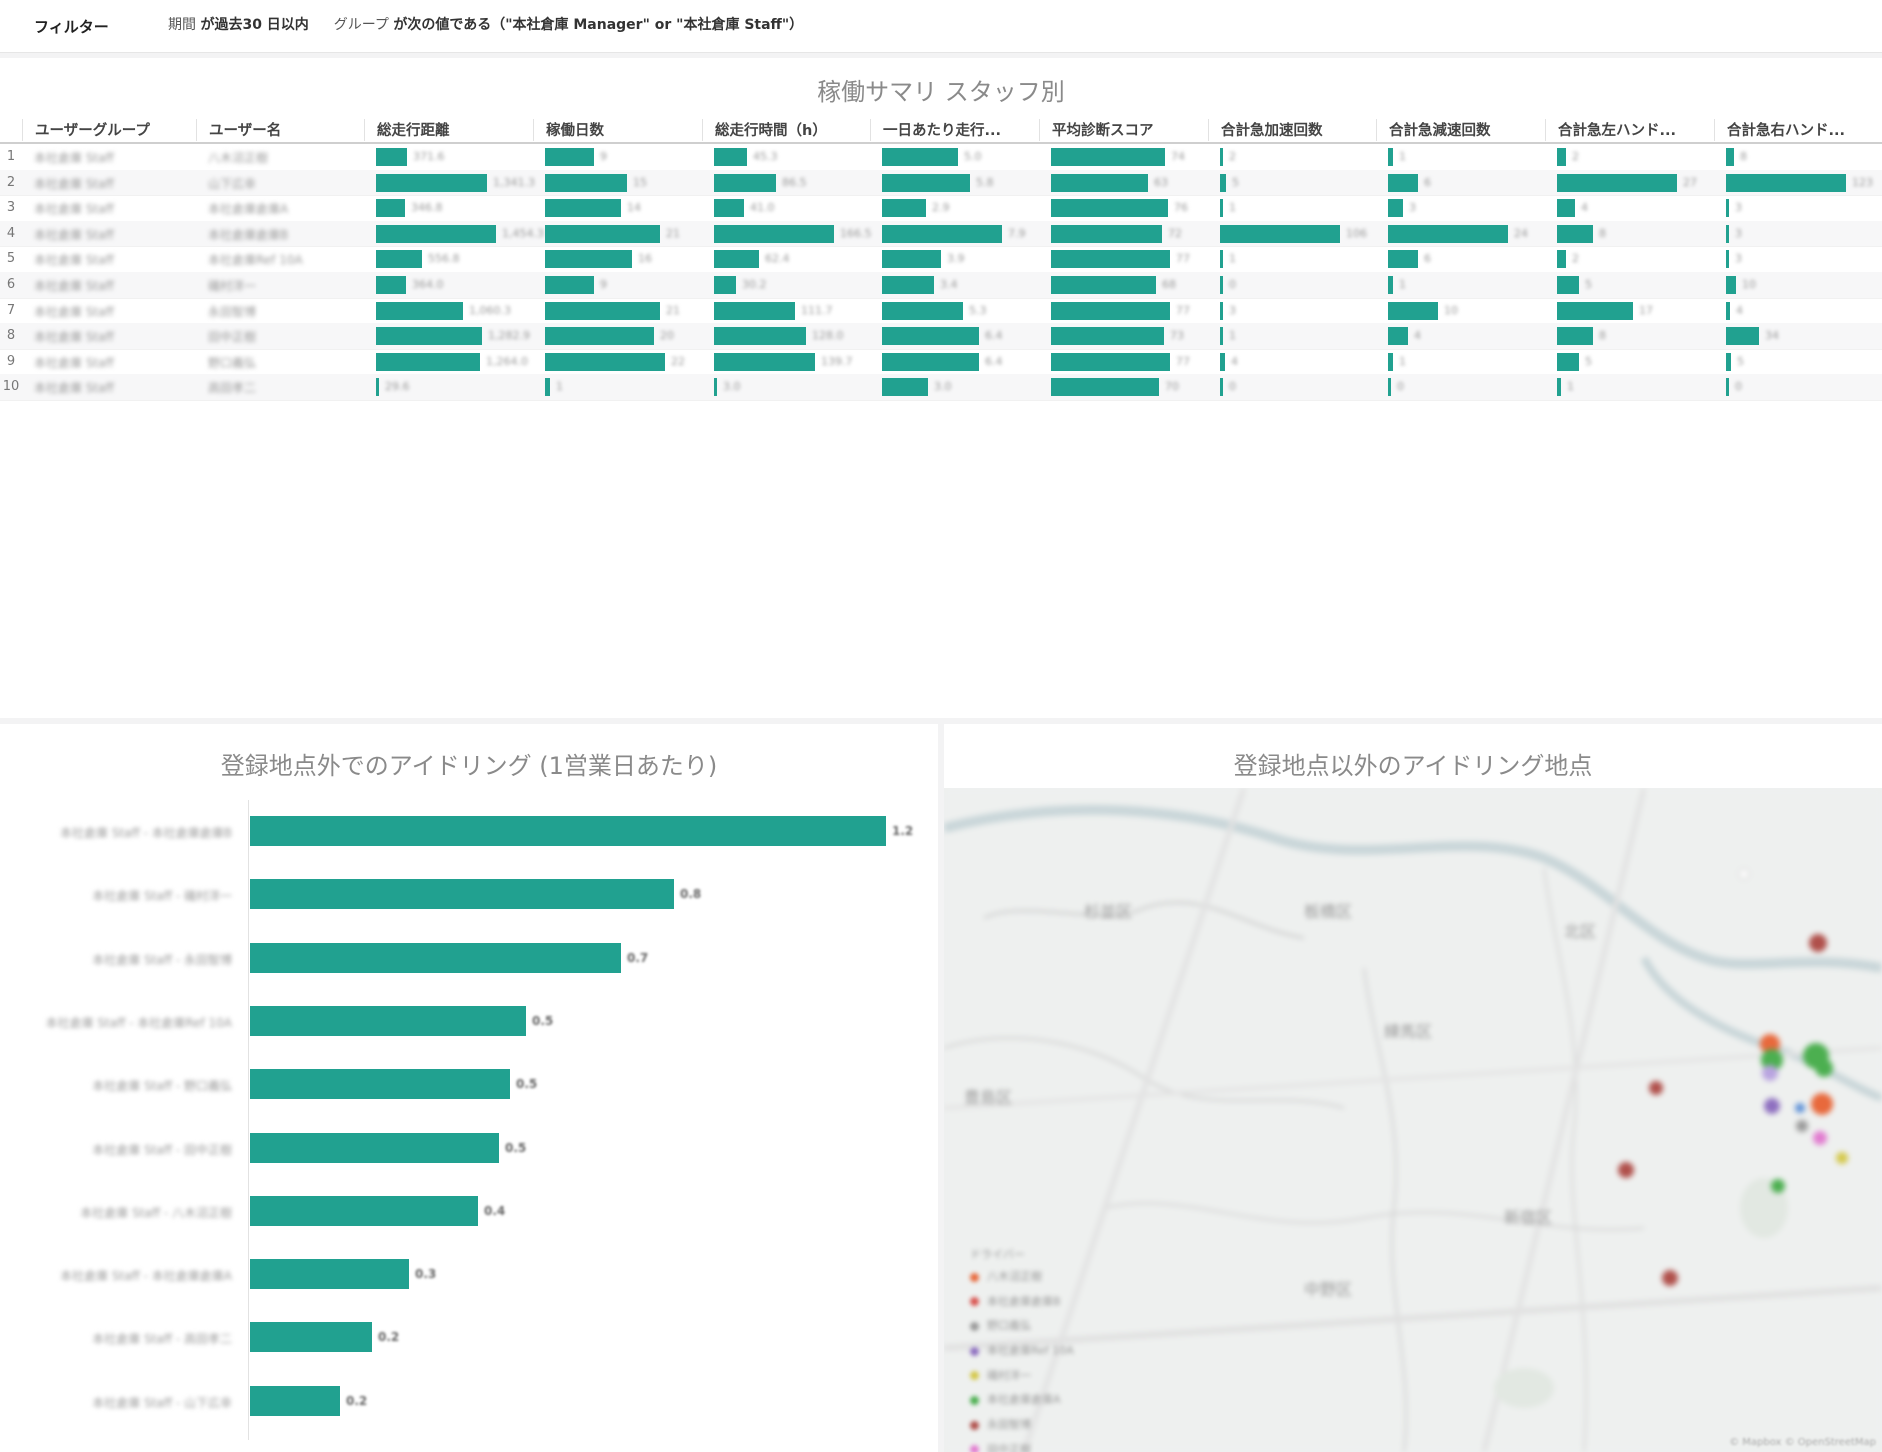 The height and width of the screenshot is (1452, 1882). What do you see at coordinates (765, 156) in the screenshot?
I see `cell-value: 45.3` at bounding box center [765, 156].